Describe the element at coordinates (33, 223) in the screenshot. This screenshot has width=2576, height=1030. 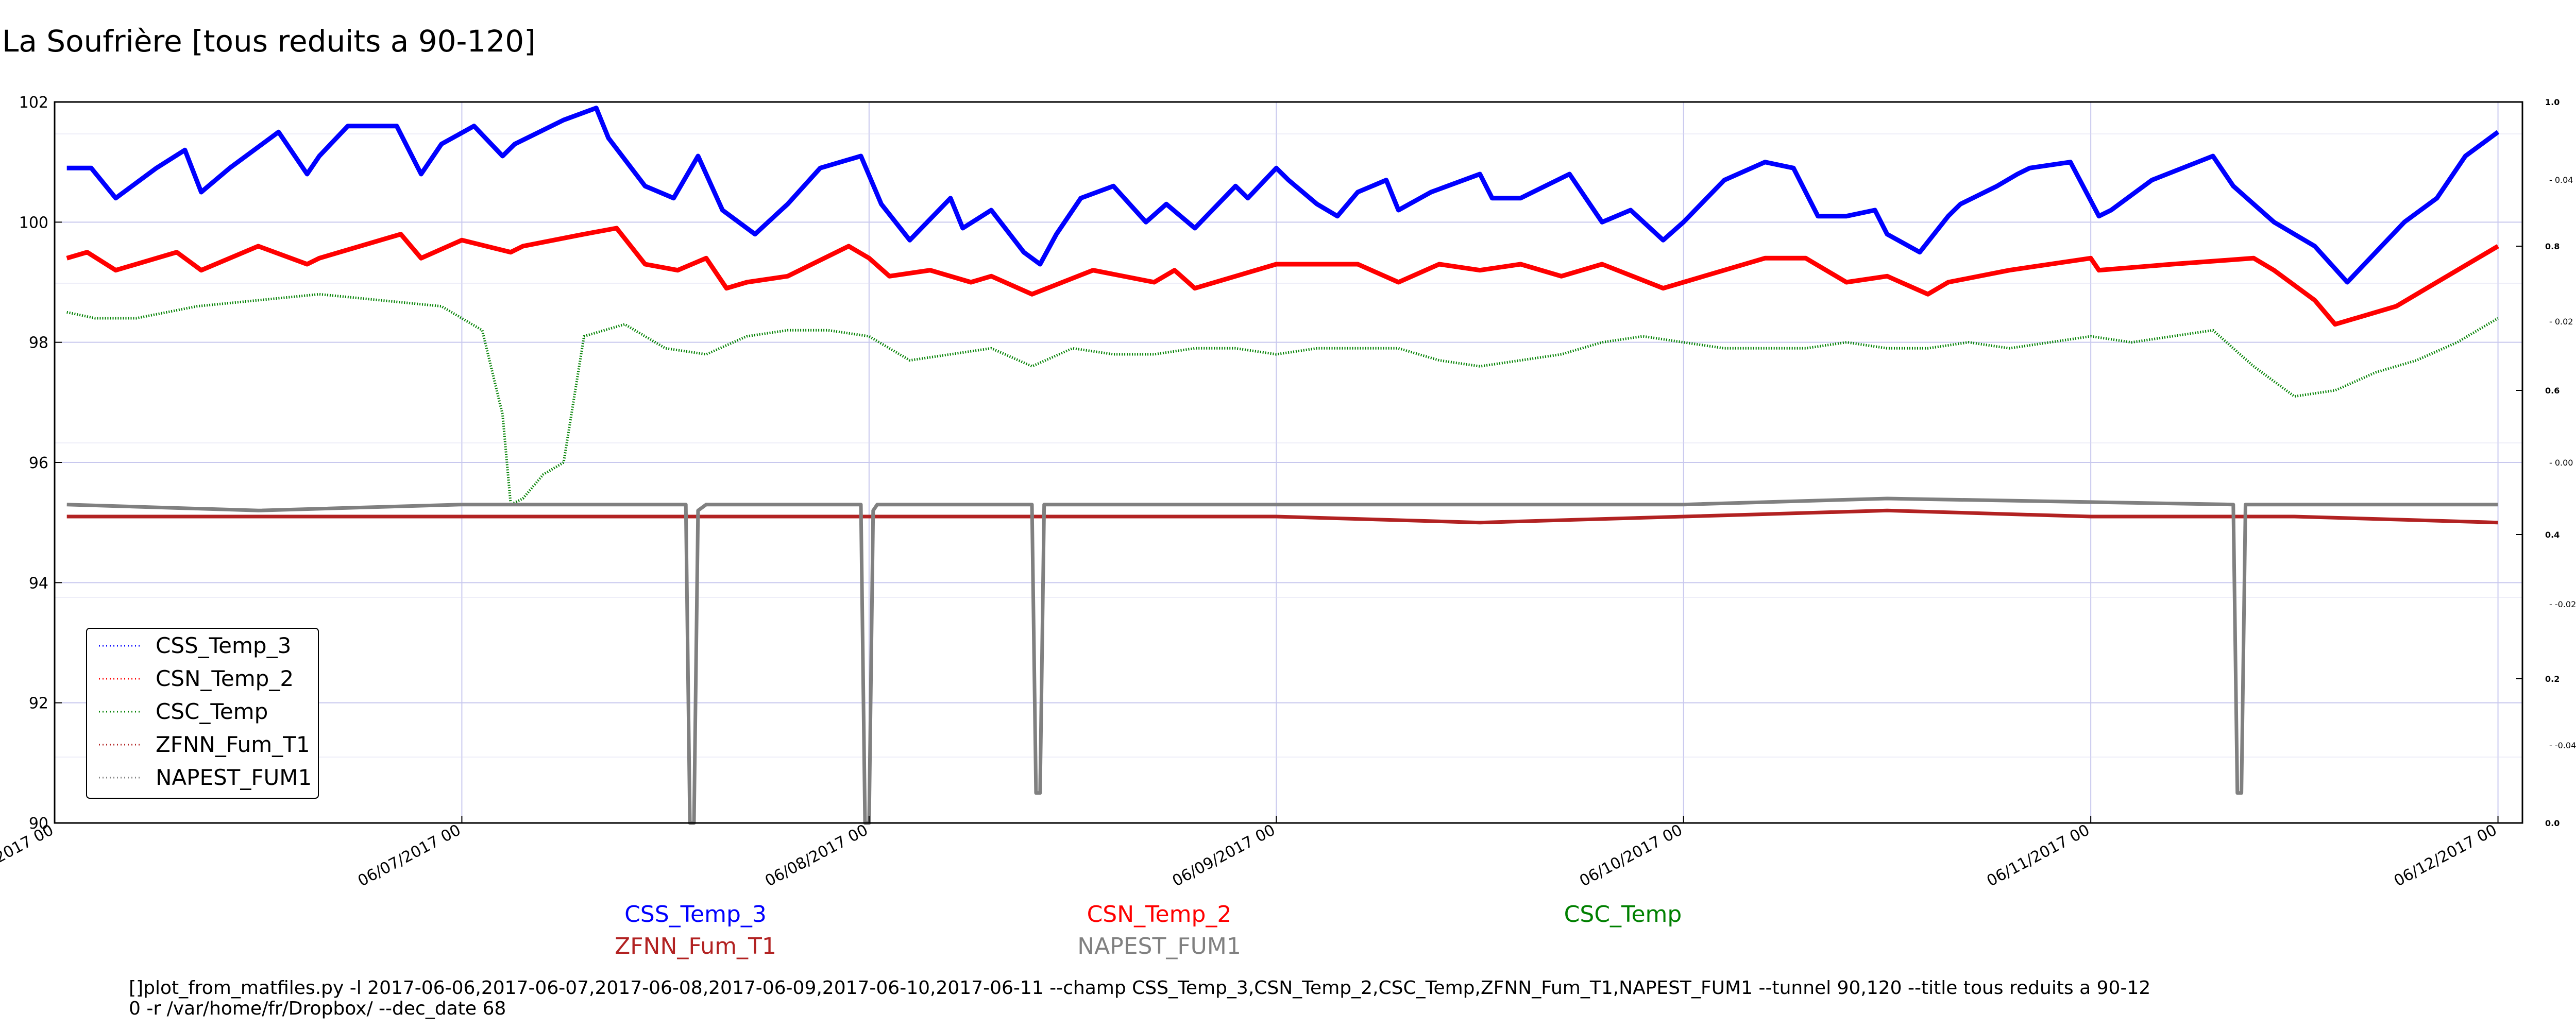
I see `y-tick-label: 100` at that location.